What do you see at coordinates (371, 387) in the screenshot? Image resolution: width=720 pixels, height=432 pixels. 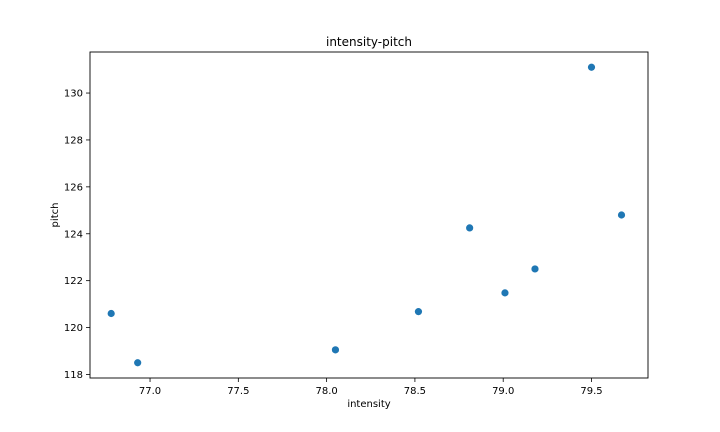 I see `x-axis: 77.0 77.5 78.0 78.5 79.0 79.5` at bounding box center [371, 387].